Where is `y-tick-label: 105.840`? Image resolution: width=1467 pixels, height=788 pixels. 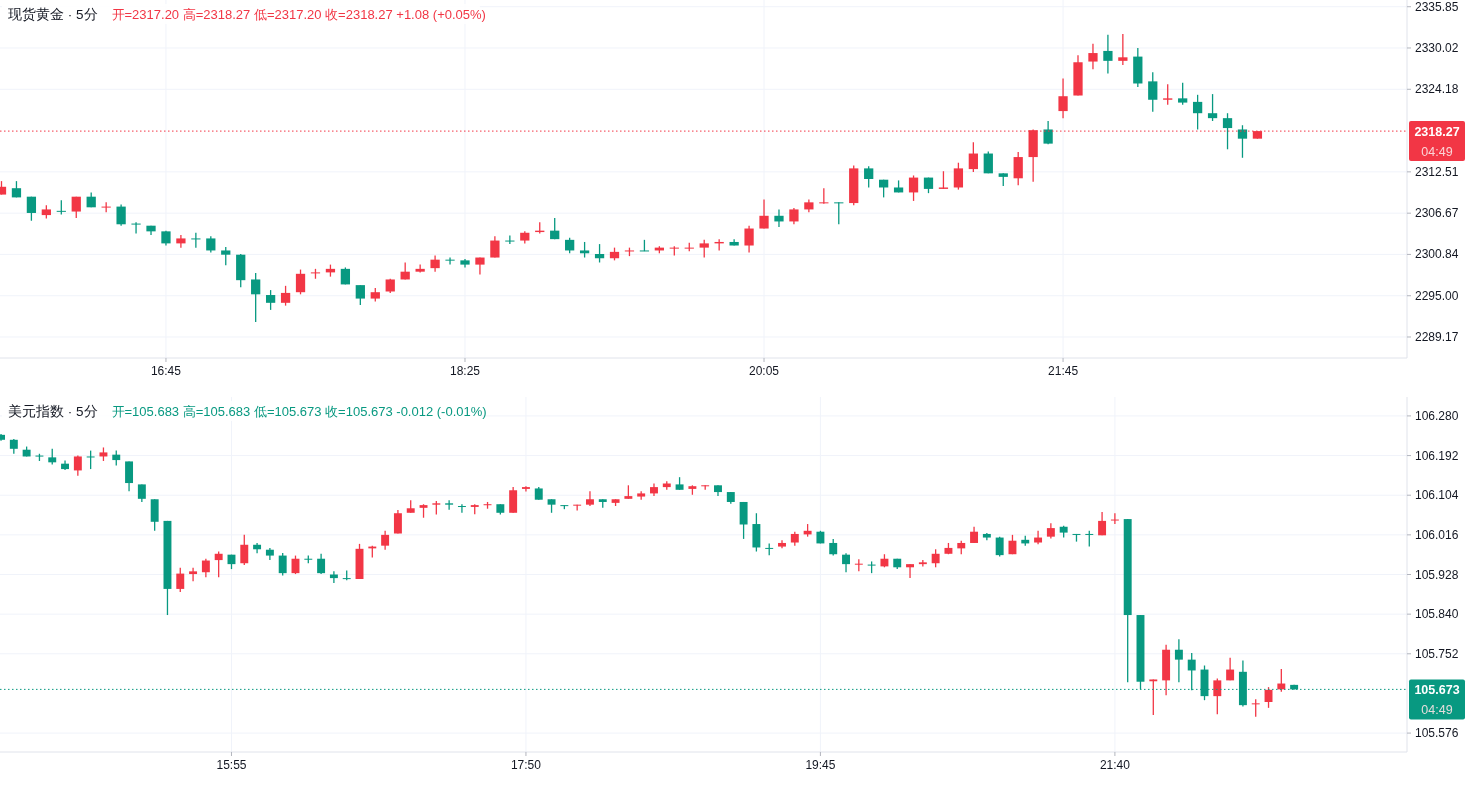
y-tick-label: 105.840 is located at coordinates (1437, 614).